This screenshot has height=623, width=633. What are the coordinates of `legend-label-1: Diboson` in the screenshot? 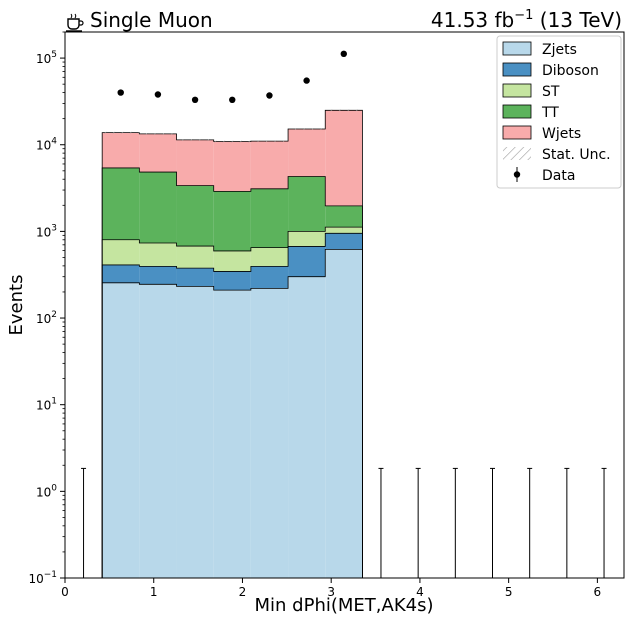 It's located at (570, 71).